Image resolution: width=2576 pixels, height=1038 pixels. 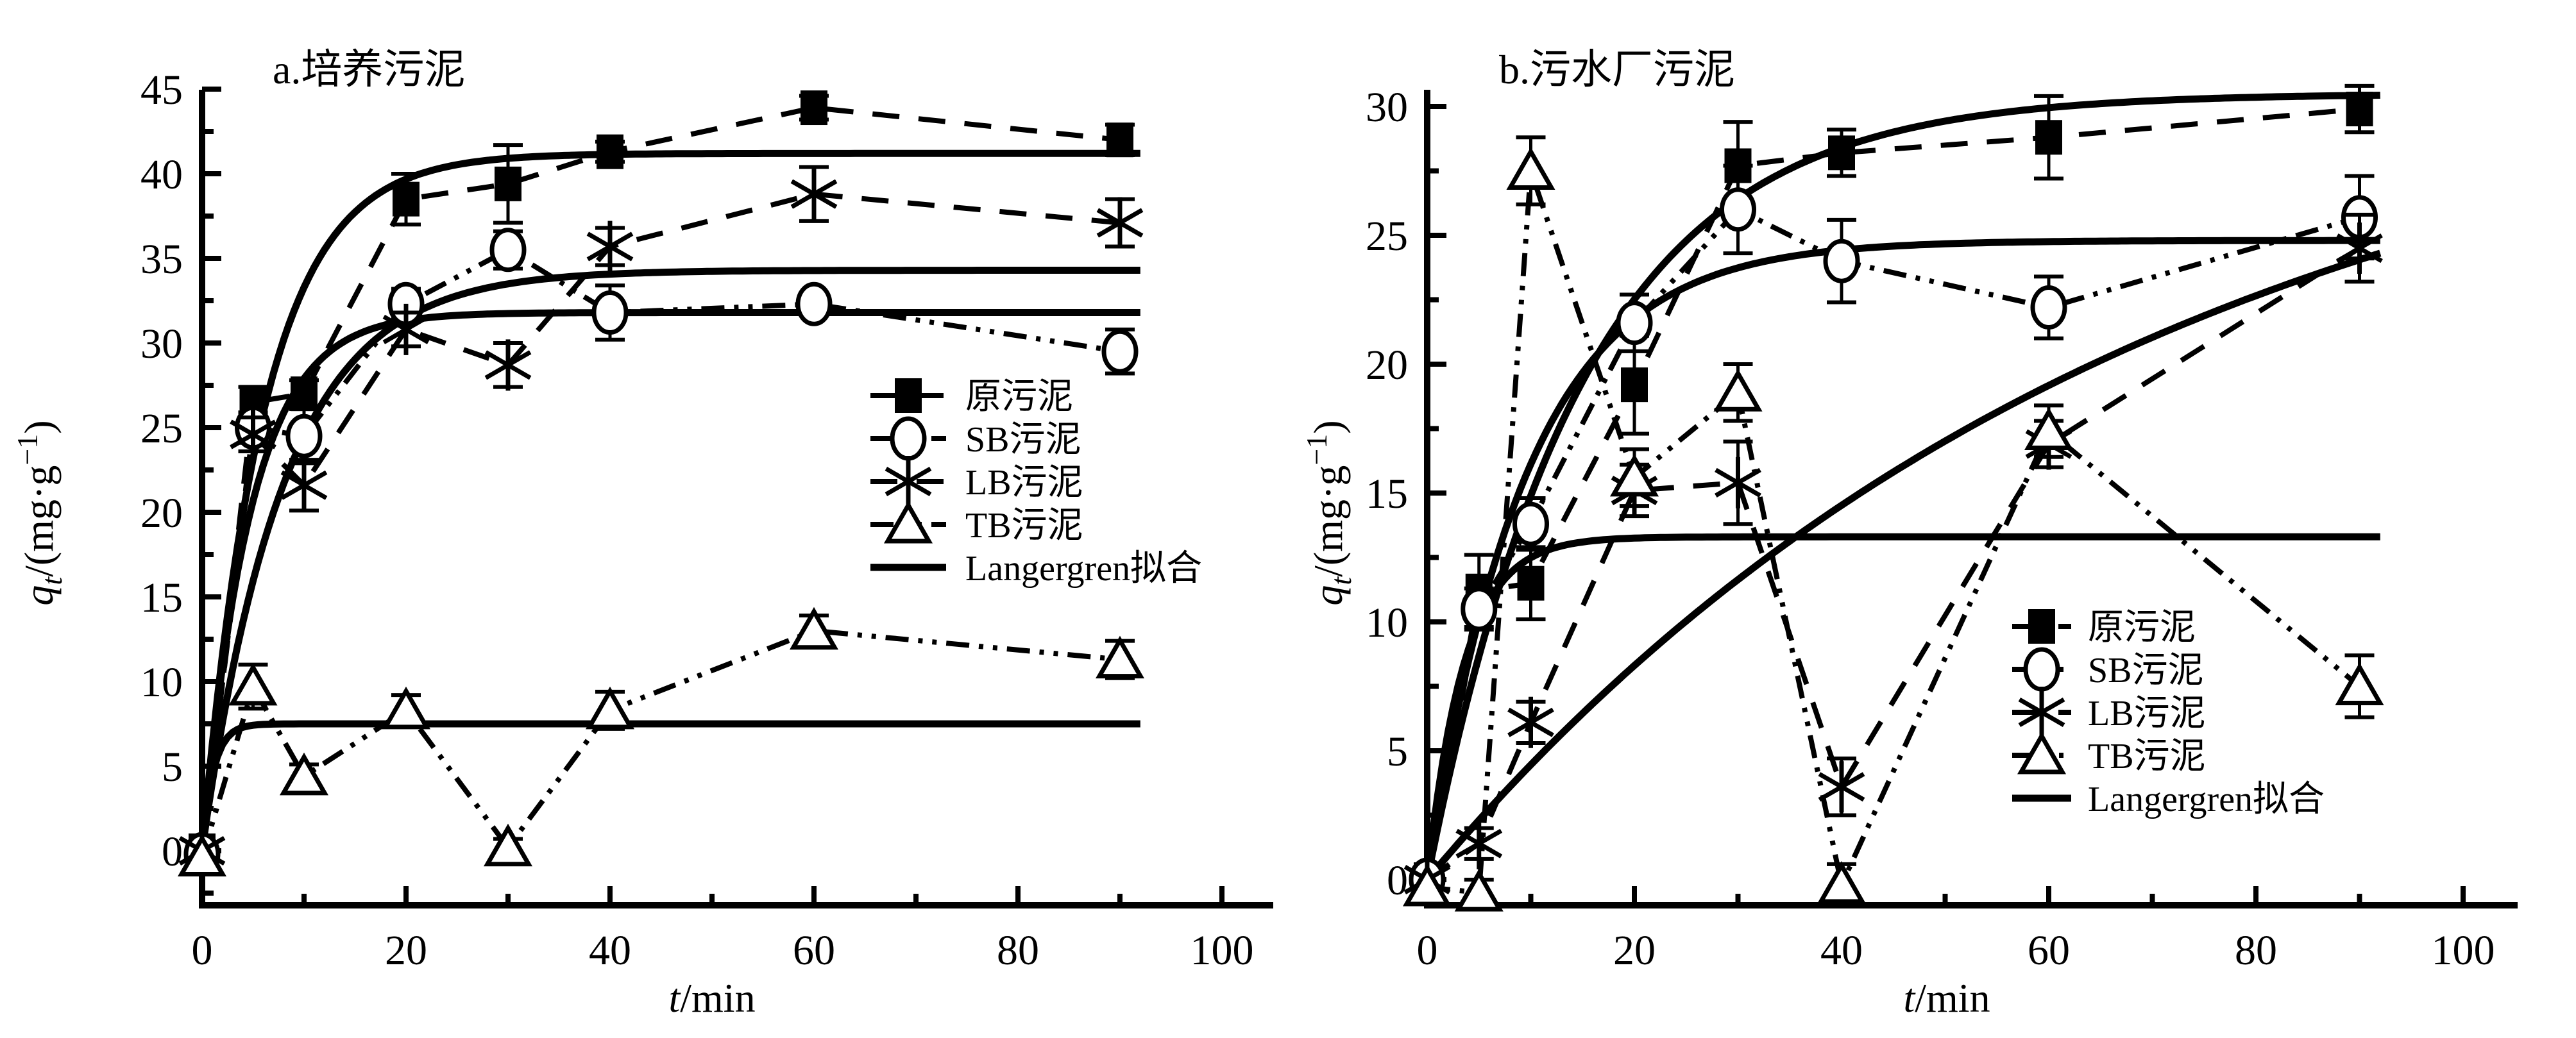 I want to click on panel-title-a: a.培养污泥, so click(x=369, y=69).